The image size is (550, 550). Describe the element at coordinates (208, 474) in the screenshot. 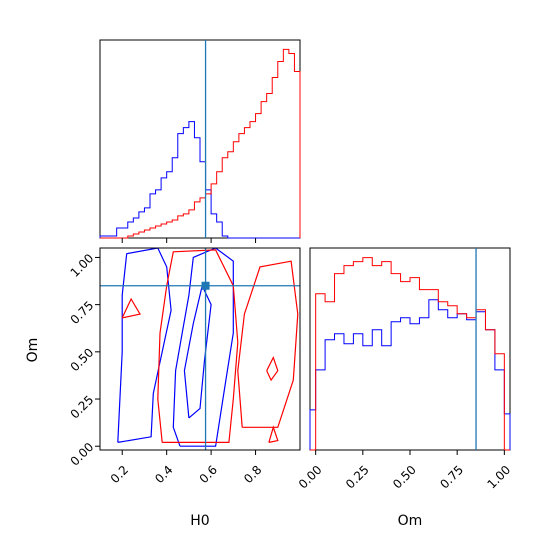

I see `x-tick-label: 0.6` at that location.